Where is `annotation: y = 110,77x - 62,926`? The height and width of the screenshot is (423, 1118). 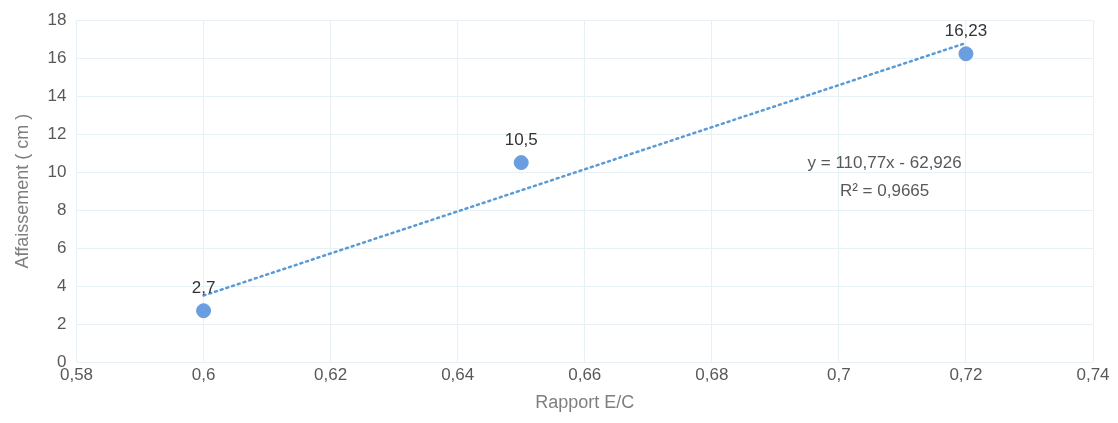
annotation: y = 110,77x - 62,926 is located at coordinates (884, 163).